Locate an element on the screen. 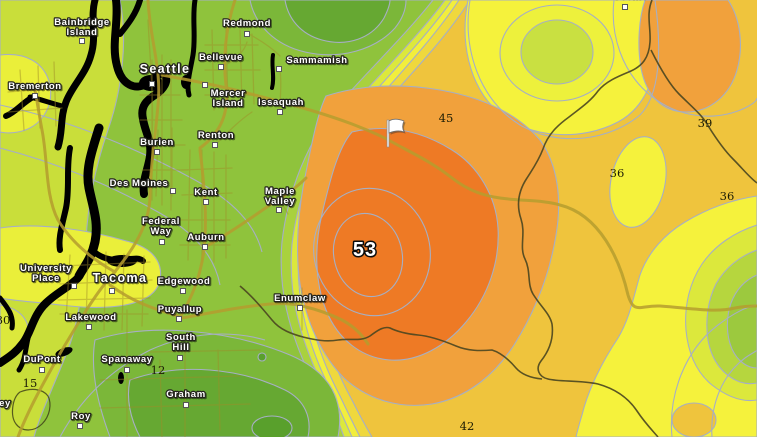  city-marker-renton is located at coordinates (215, 145).